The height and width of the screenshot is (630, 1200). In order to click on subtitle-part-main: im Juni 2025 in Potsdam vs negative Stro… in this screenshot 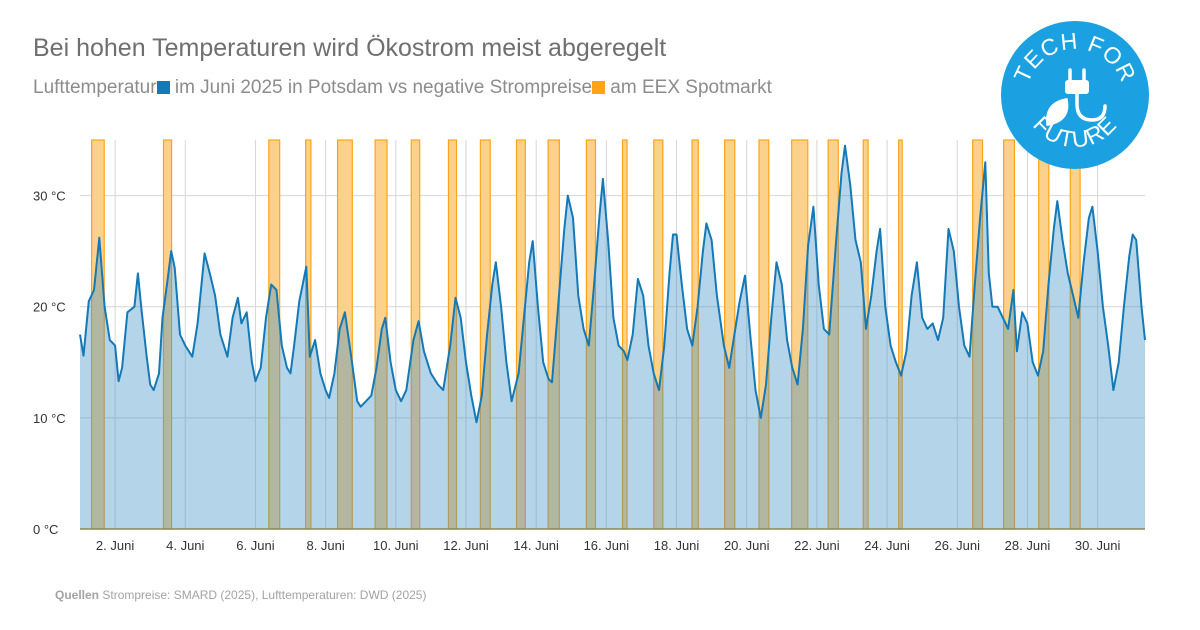, I will do `click(383, 87)`.